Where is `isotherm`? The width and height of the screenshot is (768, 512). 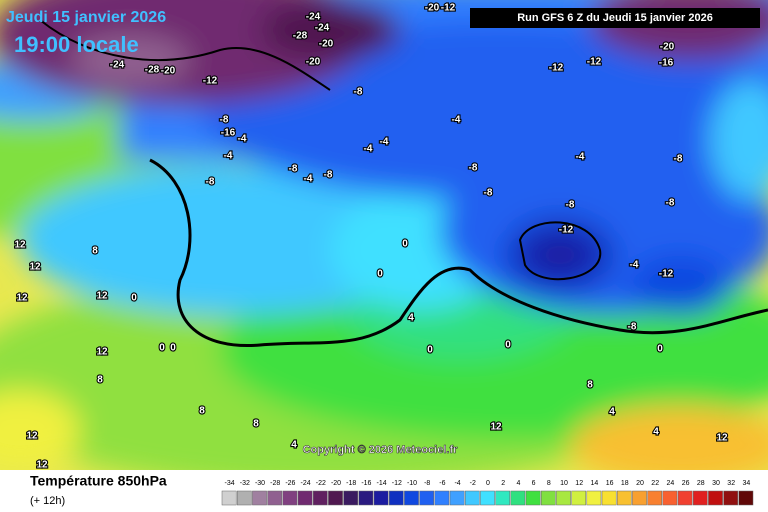
isotherm is located at coordinates (185, 55).